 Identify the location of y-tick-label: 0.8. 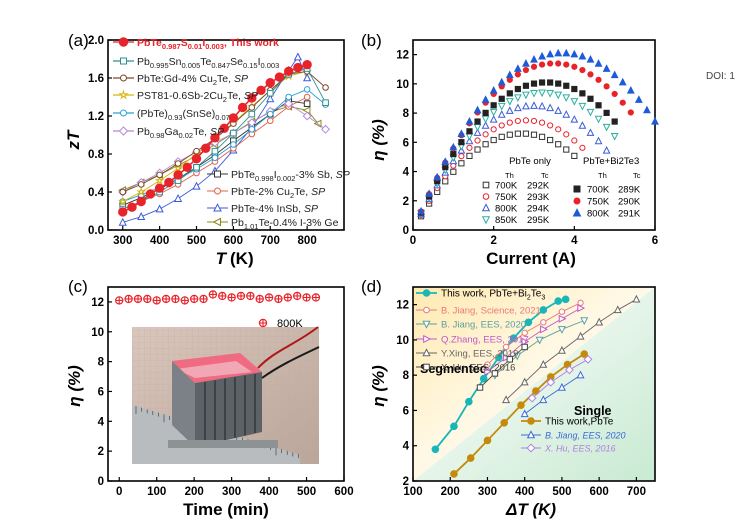
(96, 155).